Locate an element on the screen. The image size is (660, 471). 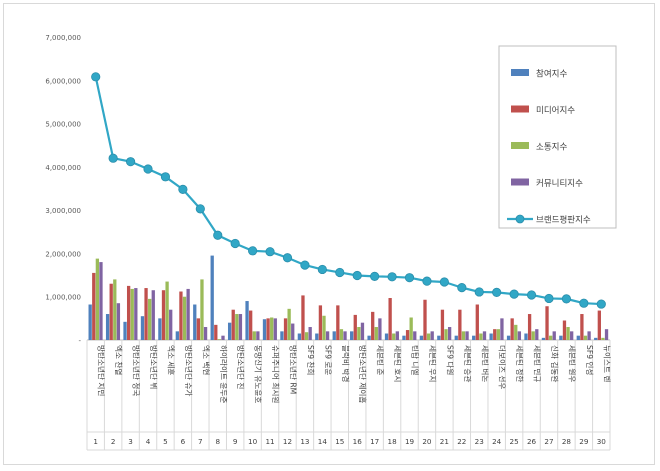
x-category-label: 세븐틴 정한 is located at coordinates (520, 363).